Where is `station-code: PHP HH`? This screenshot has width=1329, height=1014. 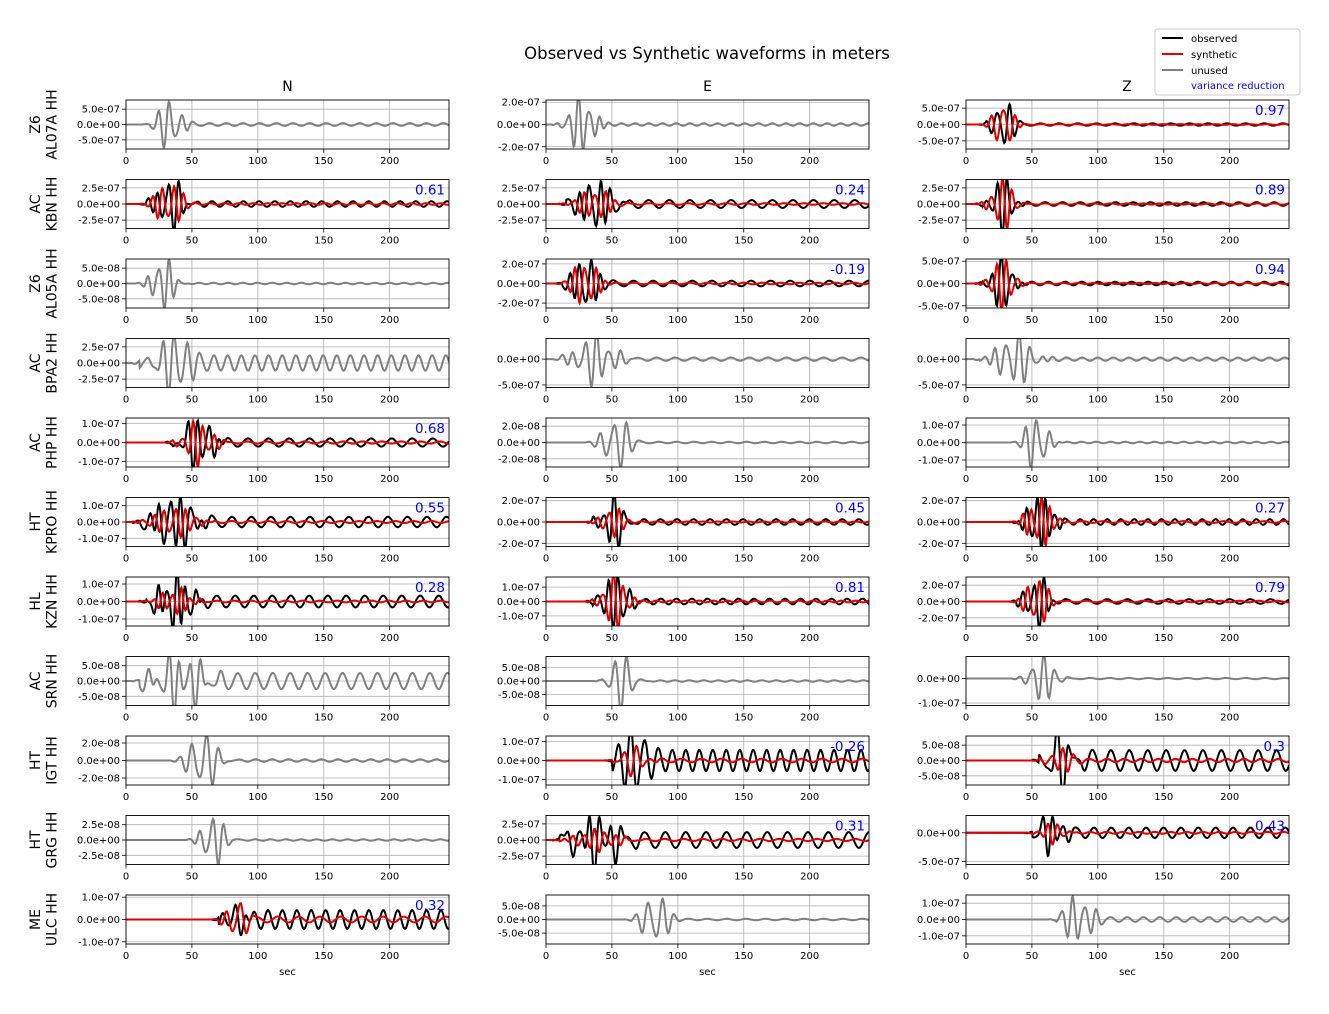 station-code: PHP HH is located at coordinates (52, 442).